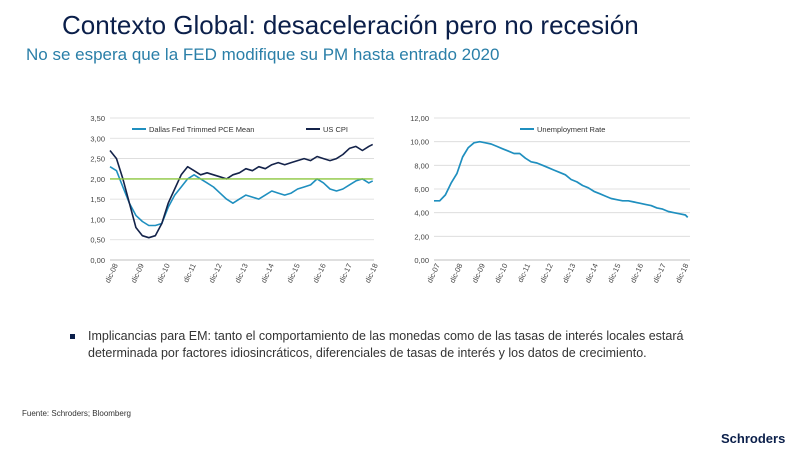 The height and width of the screenshot is (454, 800). I want to click on y-tick-label: 2,50, so click(97, 159).